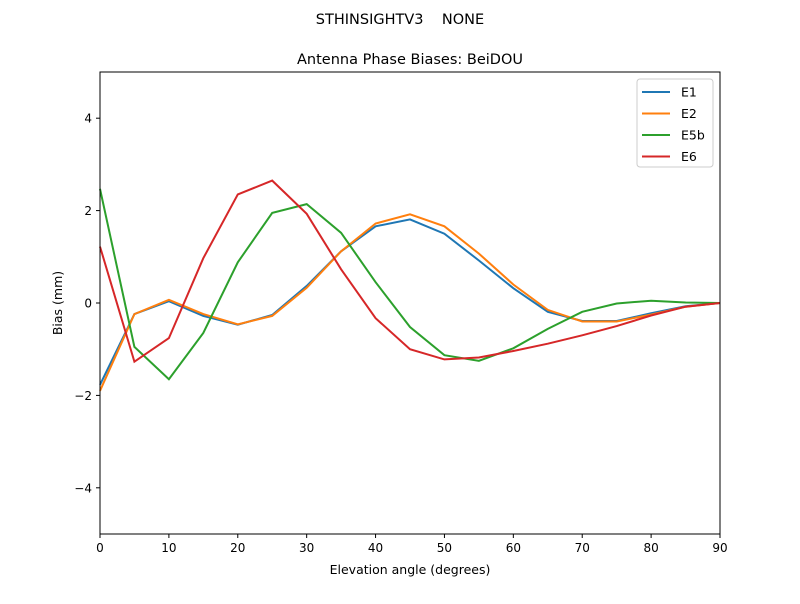  I want to click on x-tick-label: 30, so click(306, 548).